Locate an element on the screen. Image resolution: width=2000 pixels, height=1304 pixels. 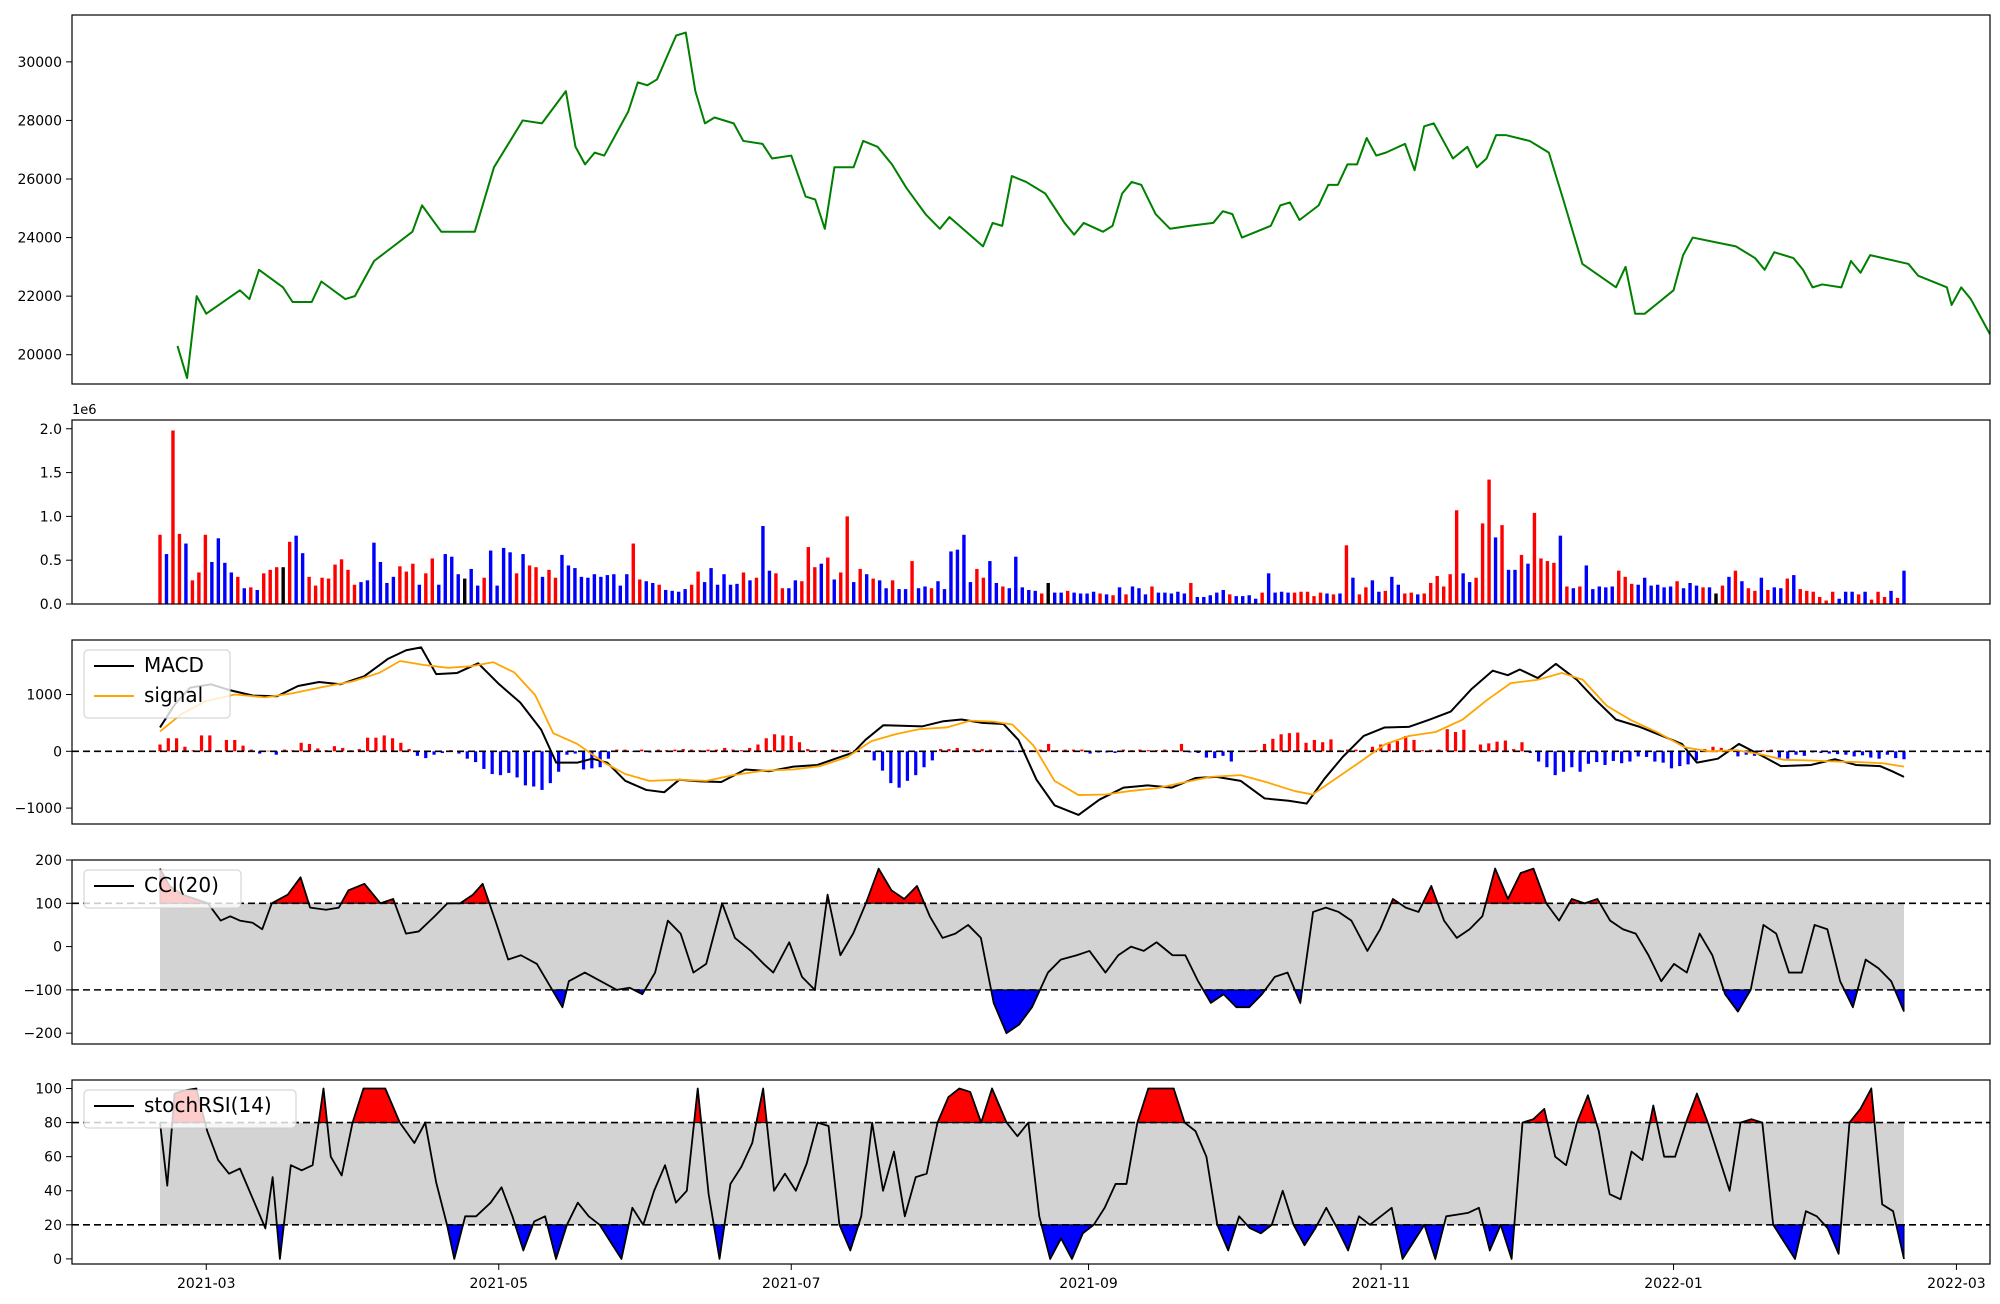
cci-panel-frame is located at coordinates (1031, 952).